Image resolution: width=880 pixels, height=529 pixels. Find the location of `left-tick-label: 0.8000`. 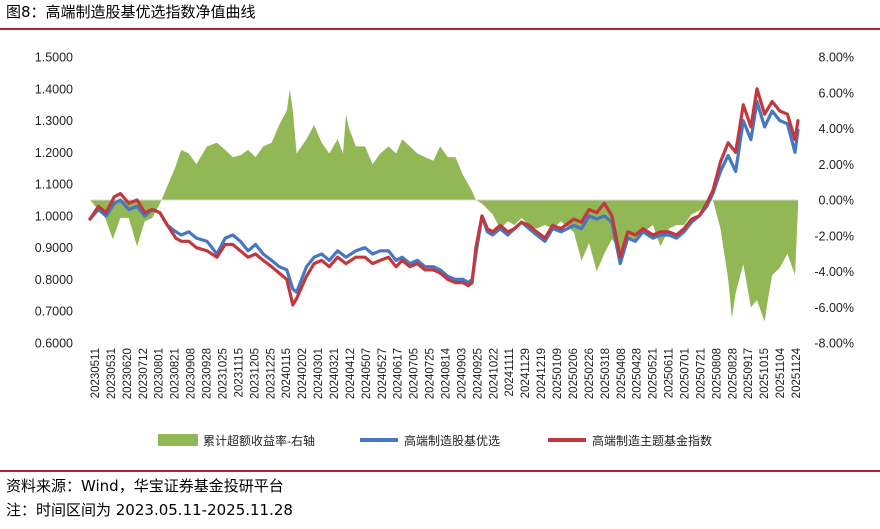

left-tick-label: 0.8000 is located at coordinates (54, 280).